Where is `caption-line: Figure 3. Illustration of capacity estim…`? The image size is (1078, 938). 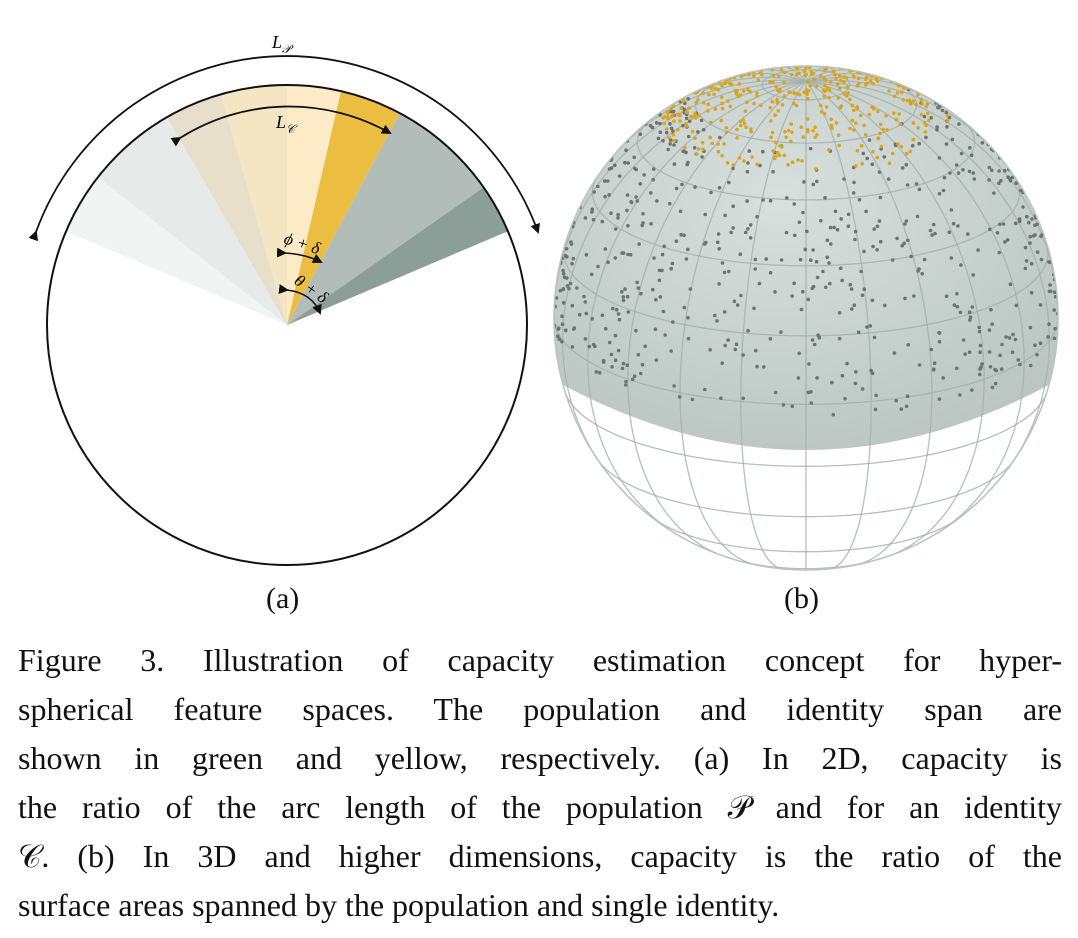 caption-line: Figure 3. Illustration of capacity estim… is located at coordinates (540, 660).